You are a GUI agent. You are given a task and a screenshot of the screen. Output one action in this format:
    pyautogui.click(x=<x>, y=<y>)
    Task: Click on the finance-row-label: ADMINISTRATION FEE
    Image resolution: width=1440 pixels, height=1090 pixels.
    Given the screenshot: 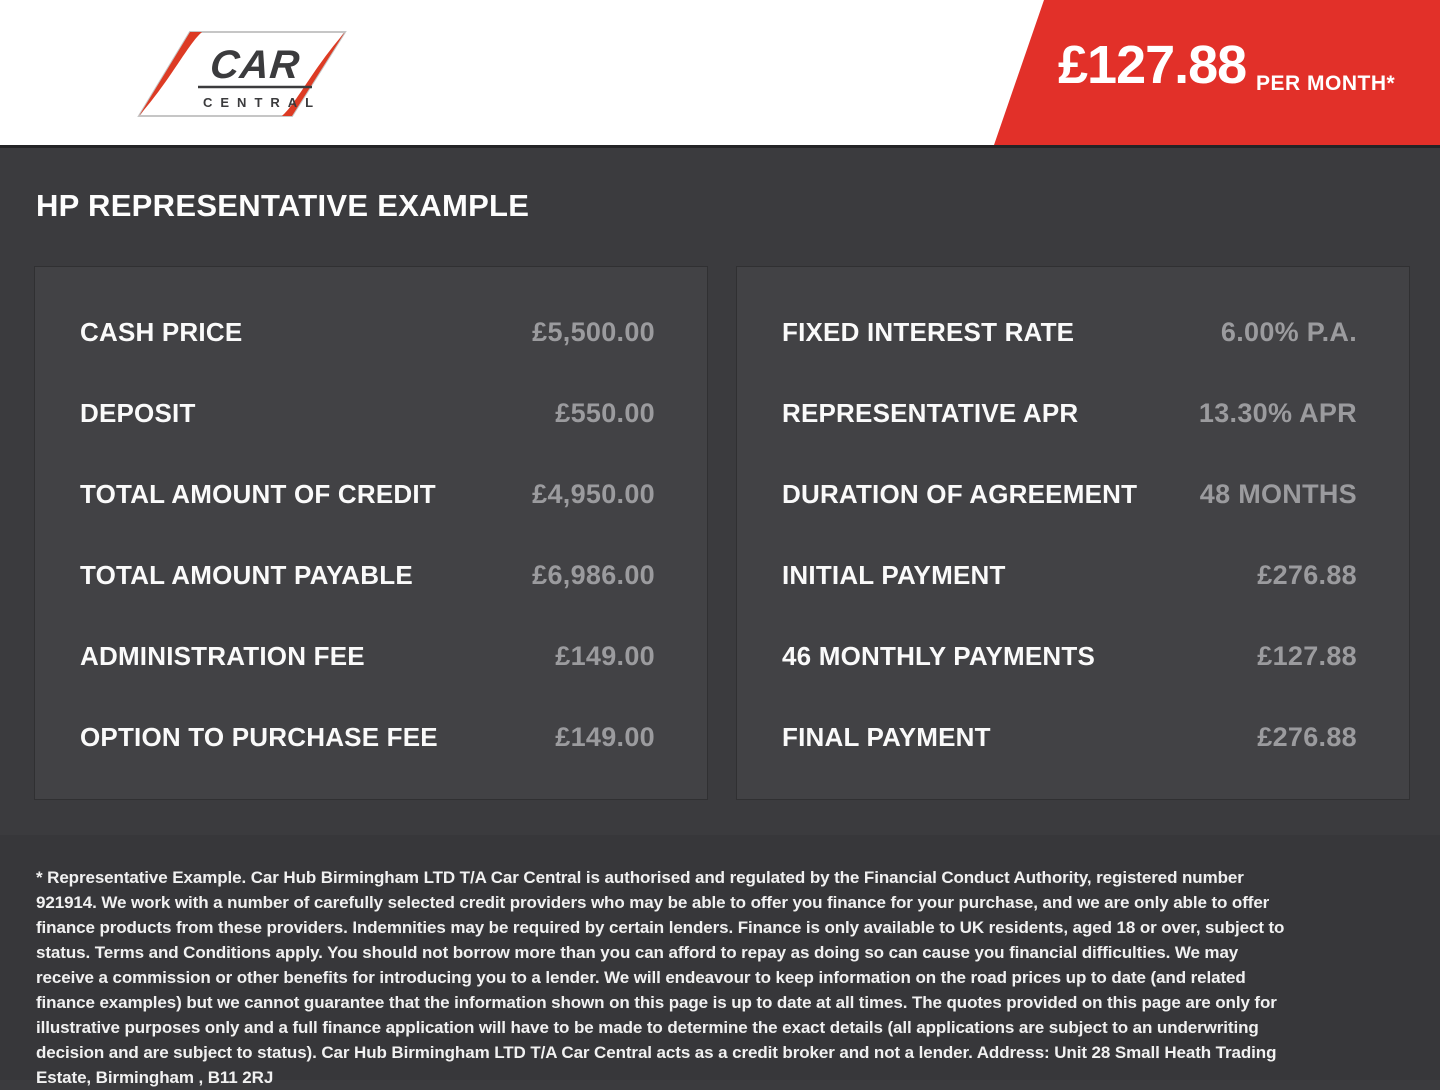 What is the action you would take?
    pyautogui.click(x=222, y=656)
    